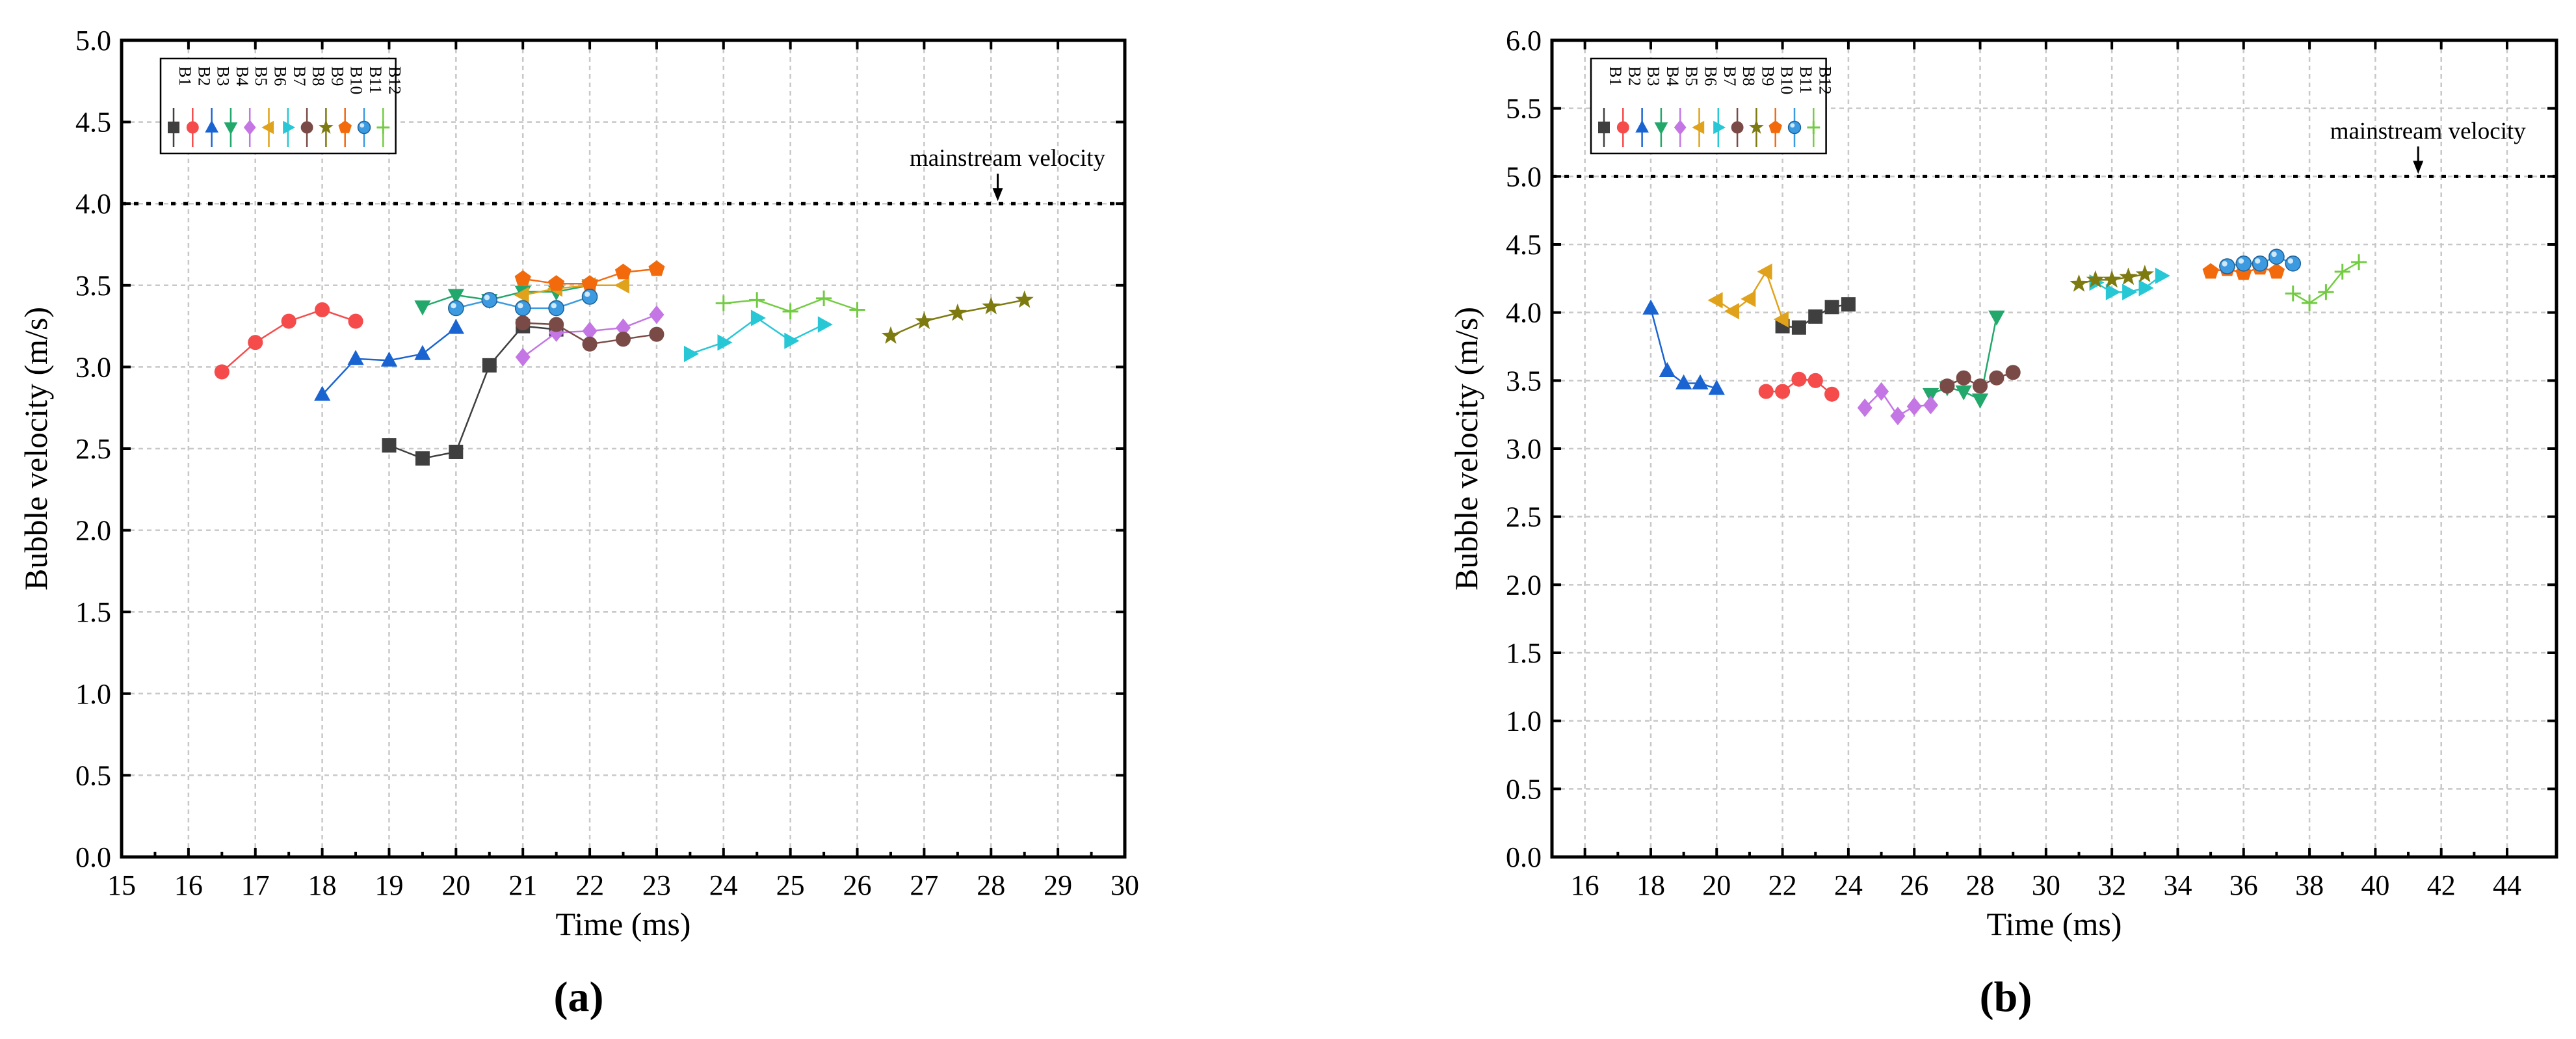 The height and width of the screenshot is (1039, 2576). What do you see at coordinates (364, 127) in the screenshot?
I see `panel-a-legend-b11-marker` at bounding box center [364, 127].